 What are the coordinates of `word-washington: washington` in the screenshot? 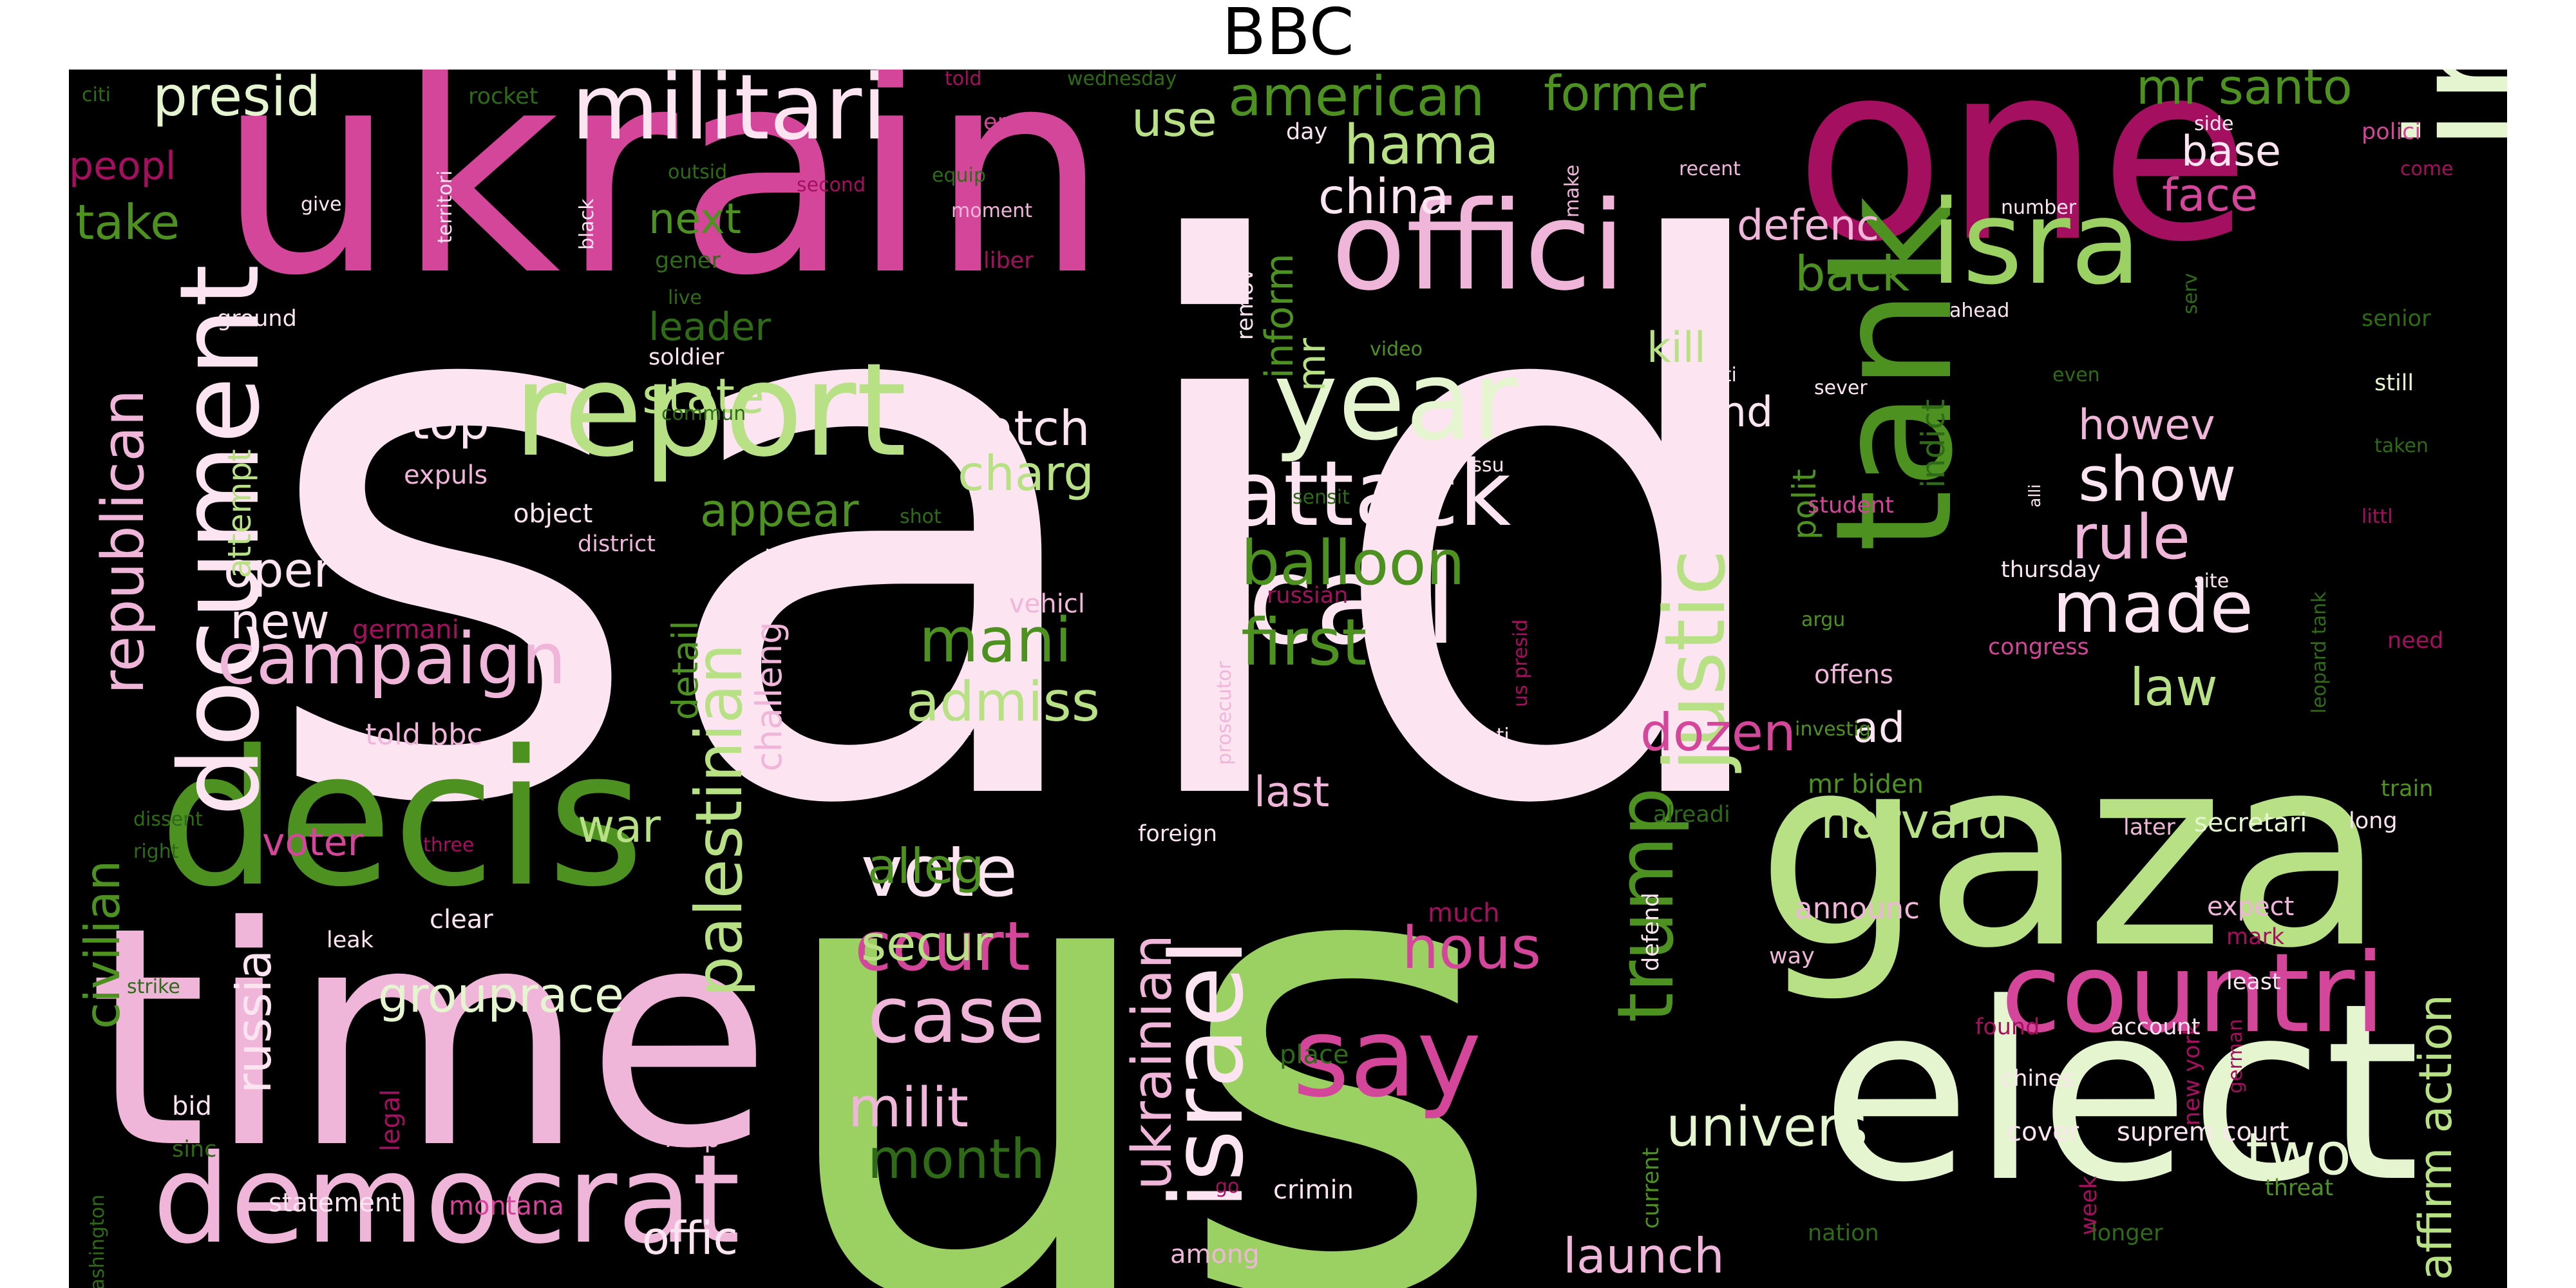 It's located at (97, 1241).